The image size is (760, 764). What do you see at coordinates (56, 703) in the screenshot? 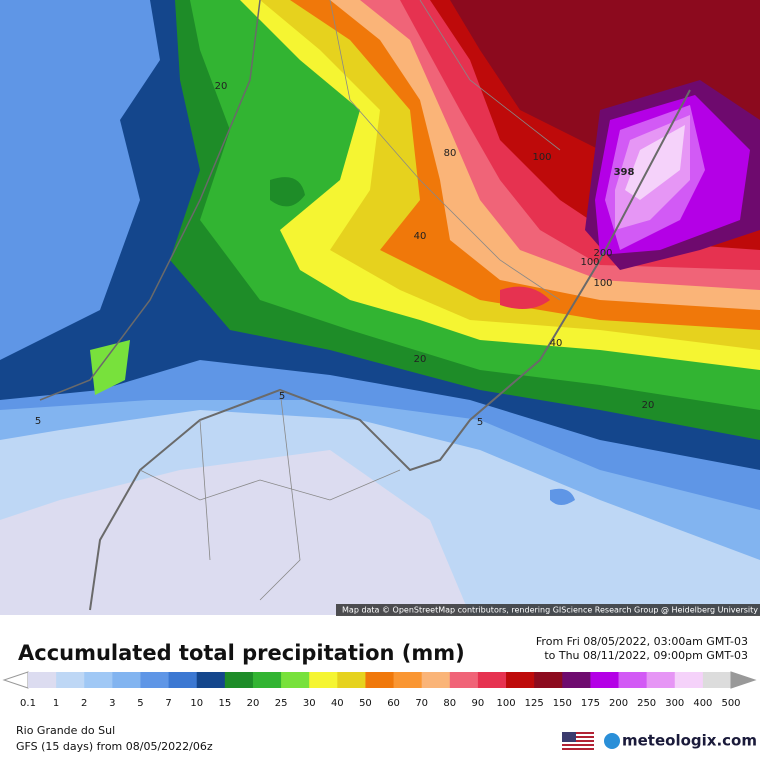
I see `legend-label: 1` at bounding box center [56, 703].